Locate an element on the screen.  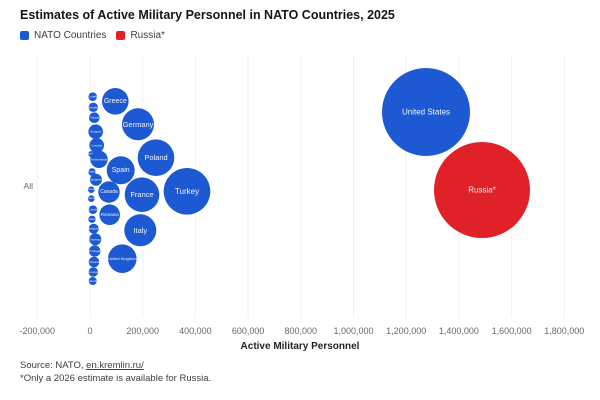
bubble-netherlands is located at coordinates (99, 159).